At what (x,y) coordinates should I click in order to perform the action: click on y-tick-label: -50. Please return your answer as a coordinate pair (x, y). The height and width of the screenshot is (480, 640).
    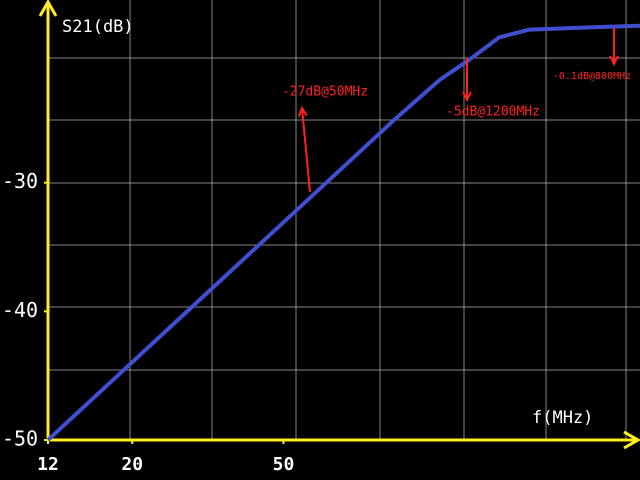
    Looking at the image, I should click on (20, 439).